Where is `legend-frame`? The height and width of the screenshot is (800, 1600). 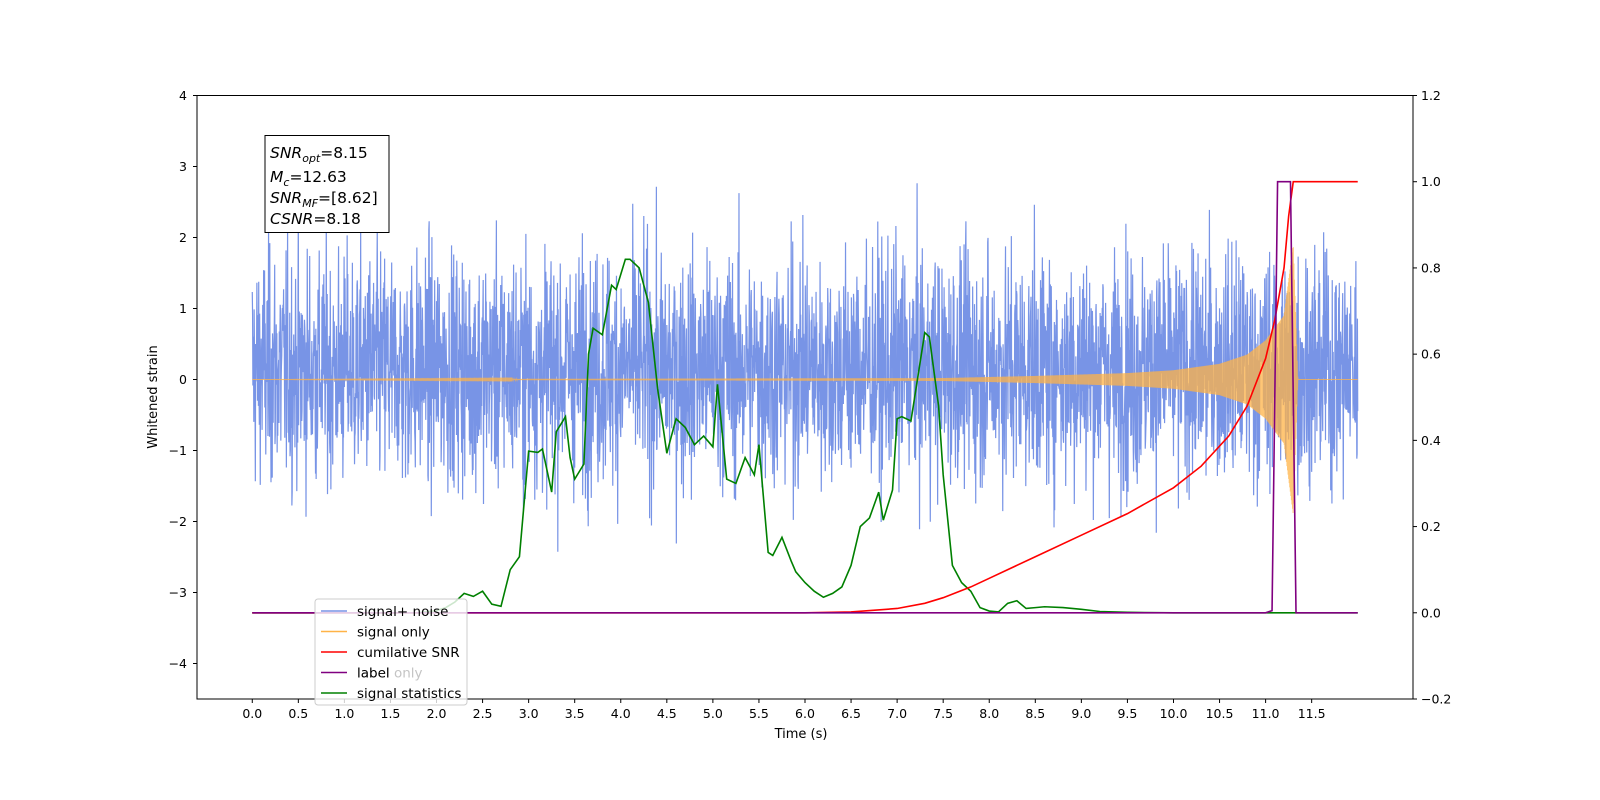 legend-frame is located at coordinates (391, 652).